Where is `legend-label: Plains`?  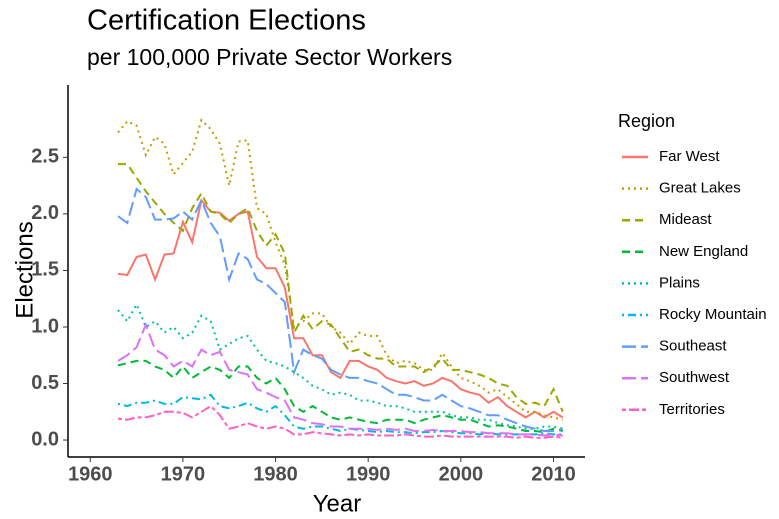 legend-label: Plains is located at coordinates (679, 282).